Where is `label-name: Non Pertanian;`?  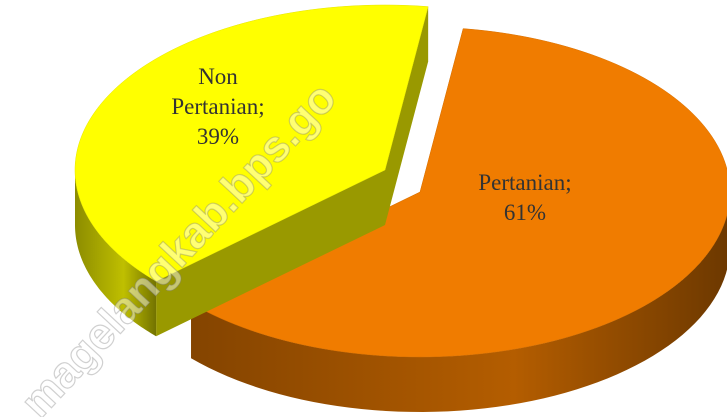 label-name: Non Pertanian; is located at coordinates (218, 92).